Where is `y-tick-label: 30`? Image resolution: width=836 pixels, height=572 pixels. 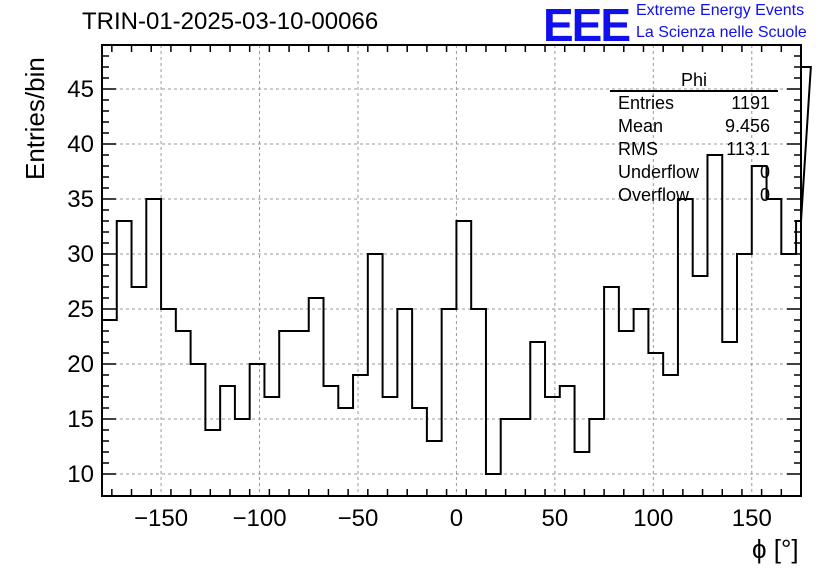 y-tick-label: 30 is located at coordinates (80, 254).